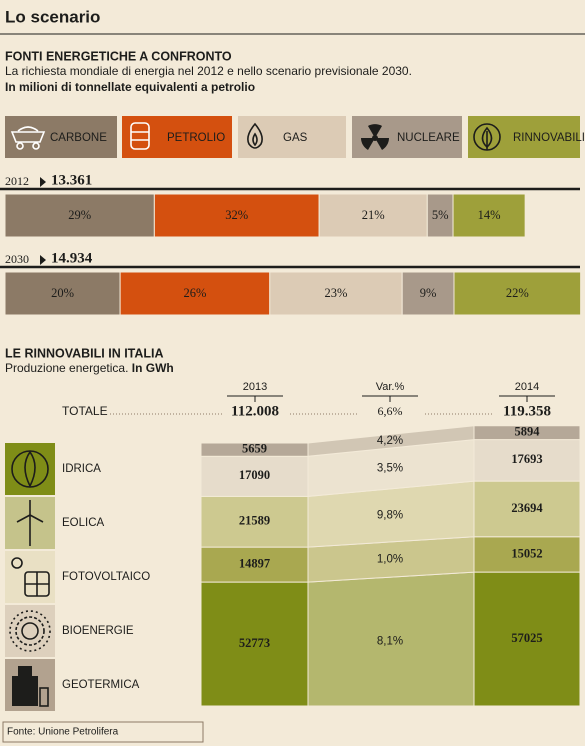  What do you see at coordinates (84, 353) in the screenshot?
I see `section-title: LE RINNOVABILI IN ITALIA` at bounding box center [84, 353].